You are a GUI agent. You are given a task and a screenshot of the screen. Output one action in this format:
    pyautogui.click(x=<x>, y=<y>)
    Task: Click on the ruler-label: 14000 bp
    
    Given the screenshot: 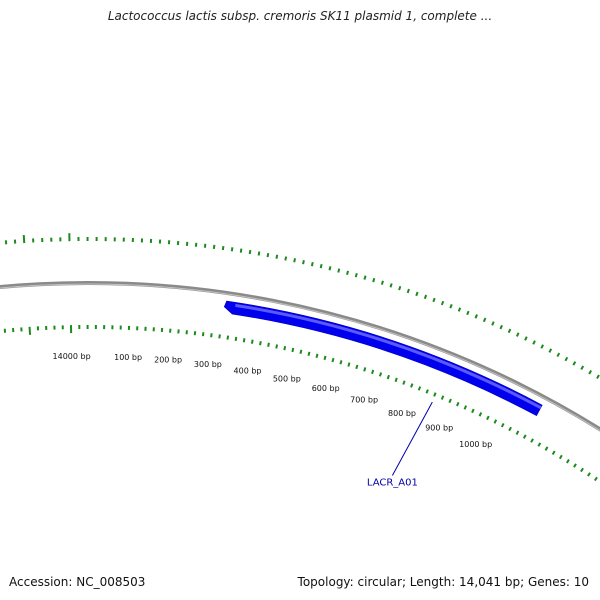 What is the action you would take?
    pyautogui.click(x=72, y=356)
    